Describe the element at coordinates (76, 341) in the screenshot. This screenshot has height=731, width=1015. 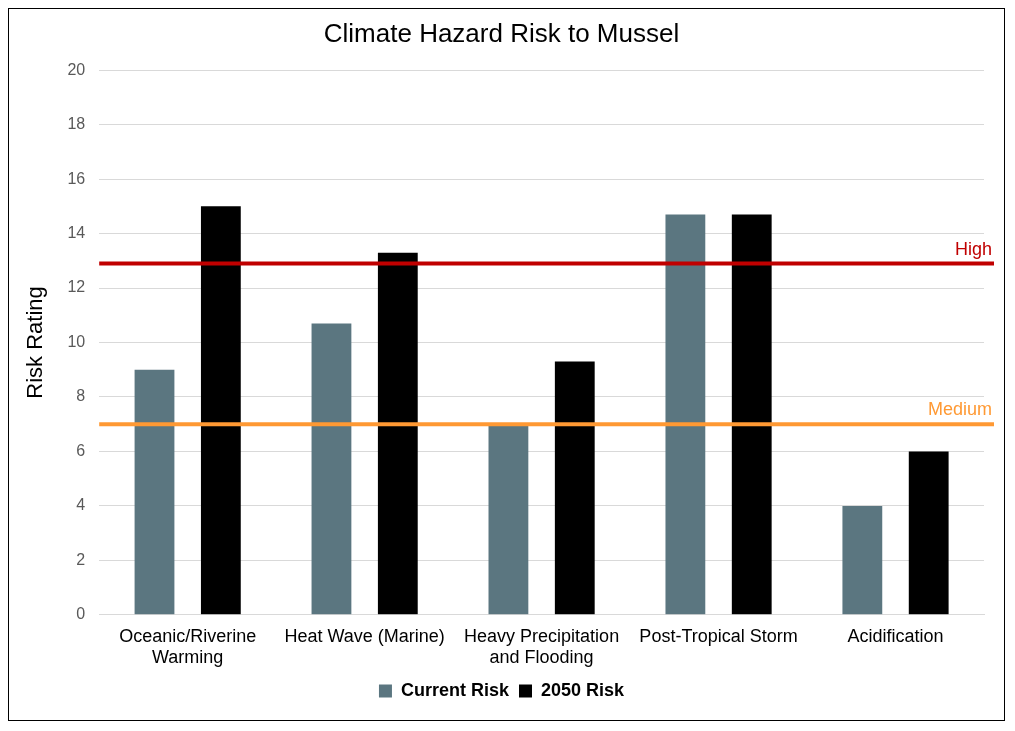
I see `y-tick-label: 10` at that location.